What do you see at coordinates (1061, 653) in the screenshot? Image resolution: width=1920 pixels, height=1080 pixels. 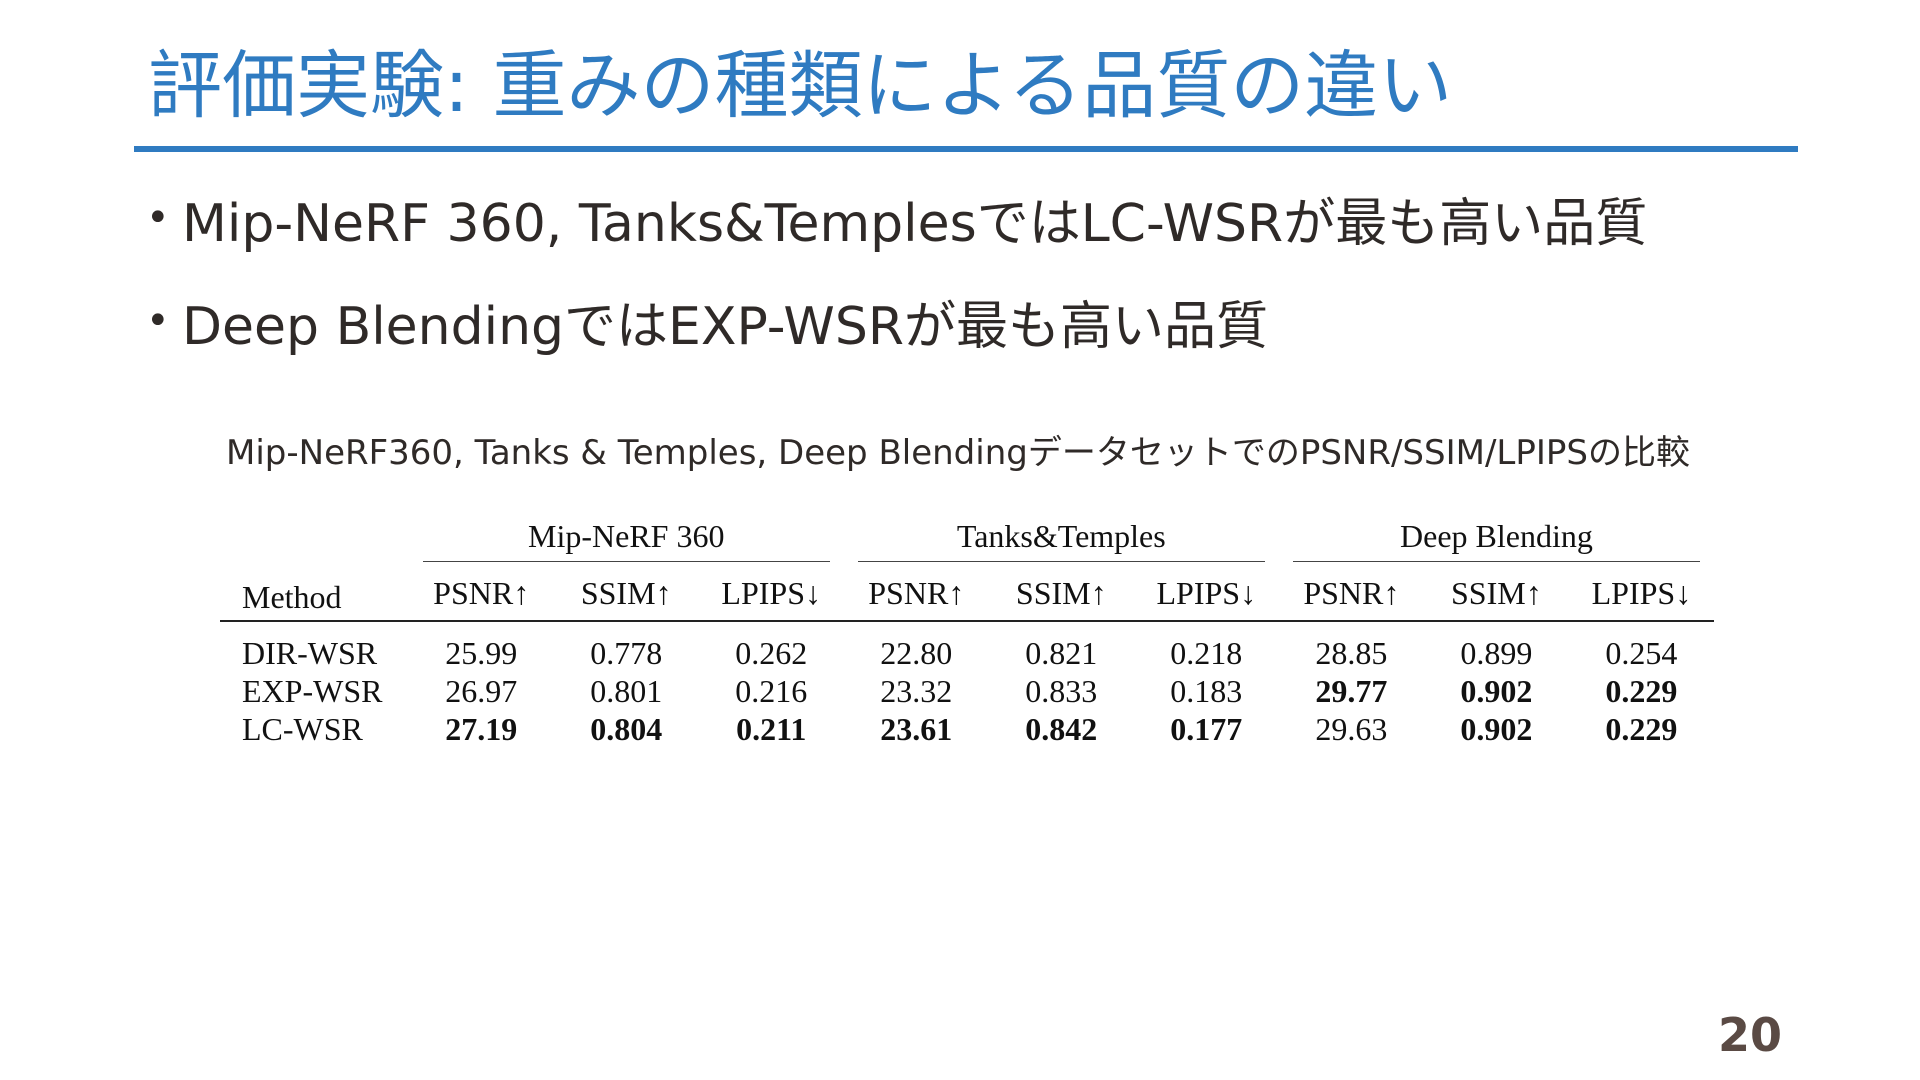 I see `value-cell: 0.821` at bounding box center [1061, 653].